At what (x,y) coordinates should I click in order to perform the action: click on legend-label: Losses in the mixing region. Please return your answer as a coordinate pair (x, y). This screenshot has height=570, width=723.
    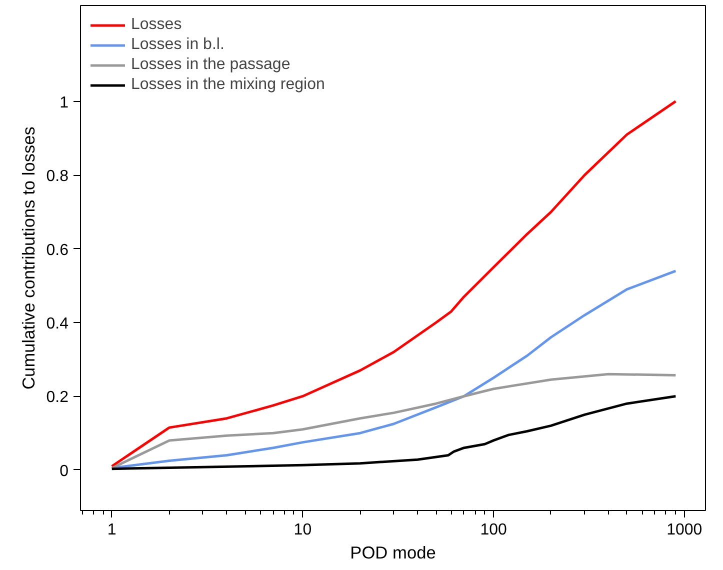
    Looking at the image, I should click on (228, 85).